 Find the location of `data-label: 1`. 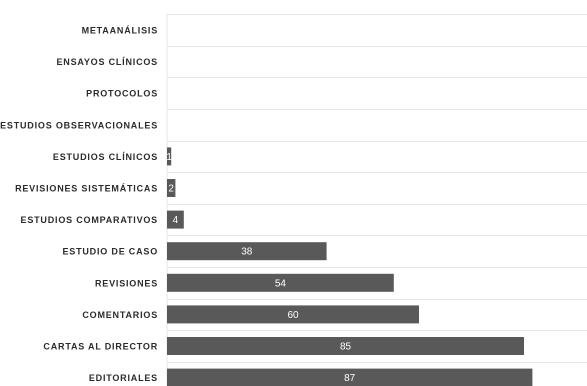

data-label: 1 is located at coordinates (169, 157).